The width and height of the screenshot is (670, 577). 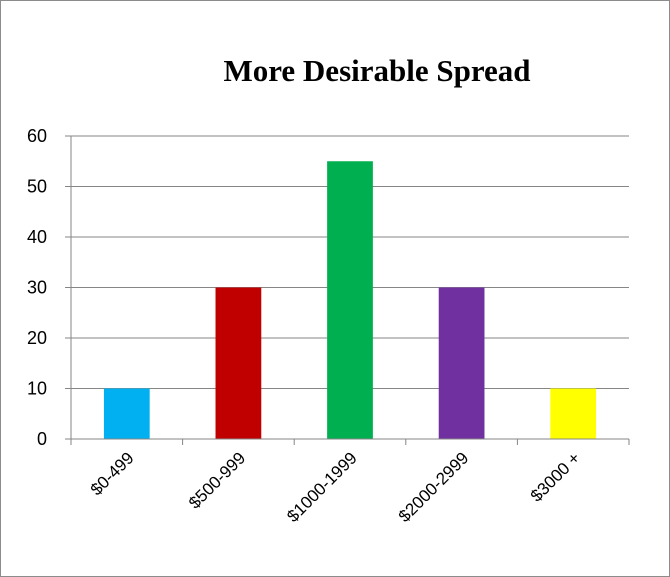 I want to click on y-tick-label-2: 20, so click(x=37, y=338).